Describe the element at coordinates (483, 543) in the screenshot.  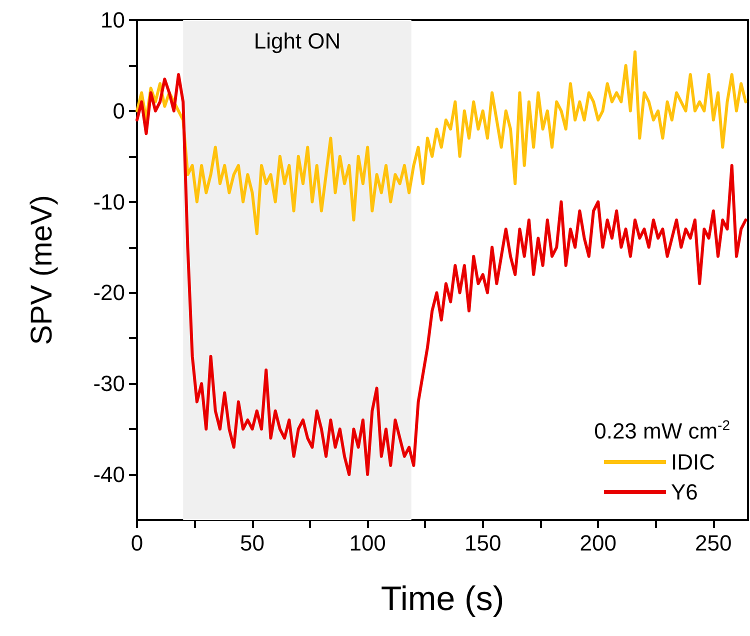
I see `x-tick-label: 150` at that location.